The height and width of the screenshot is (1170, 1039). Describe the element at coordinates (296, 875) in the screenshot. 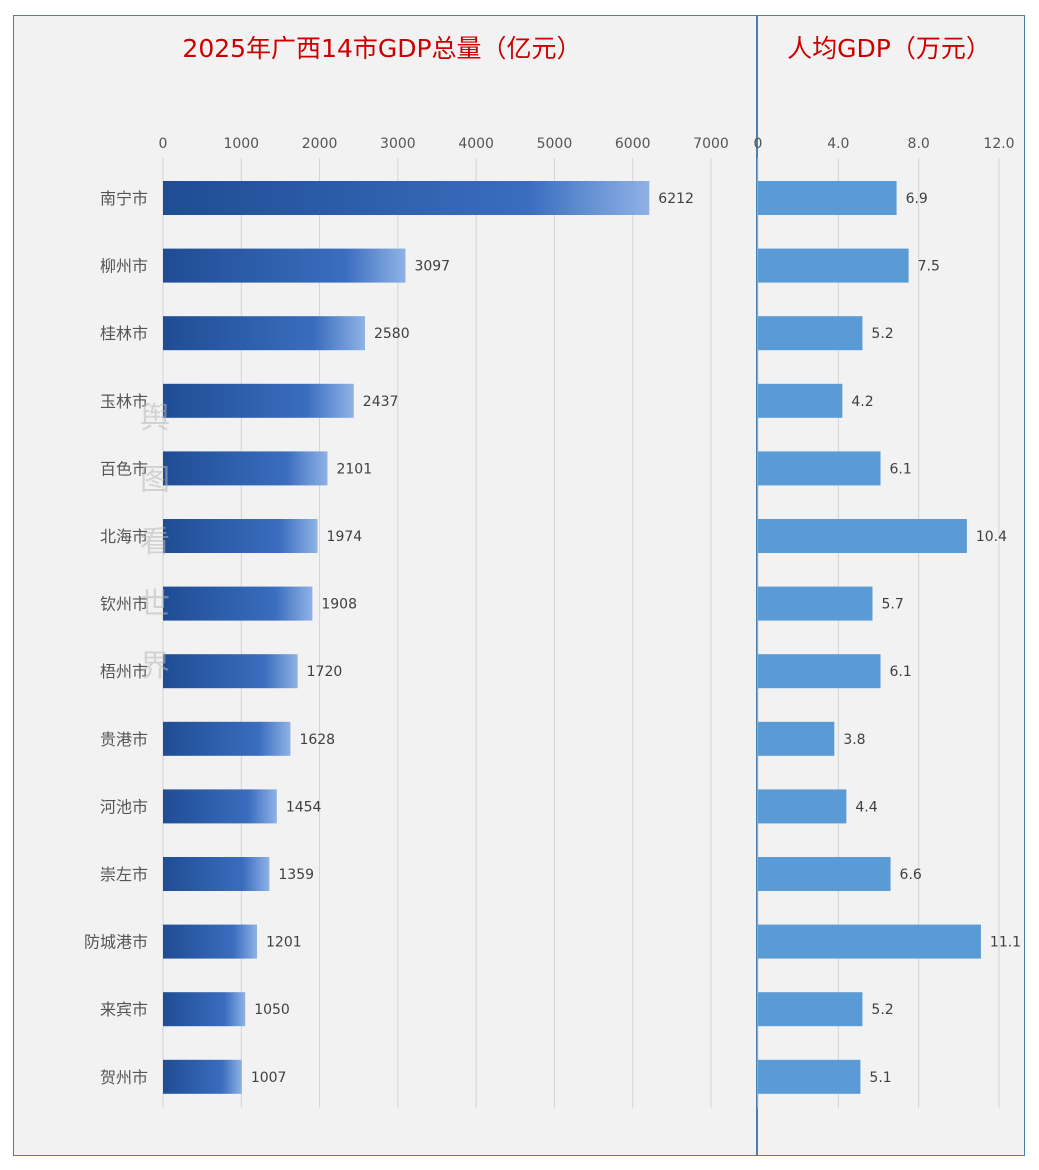

I see `data-label: 1359` at that location.